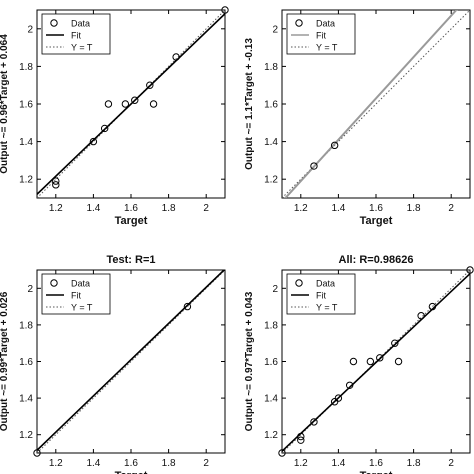  I want to click on chart-title: All: R=0.98626, so click(376, 260).